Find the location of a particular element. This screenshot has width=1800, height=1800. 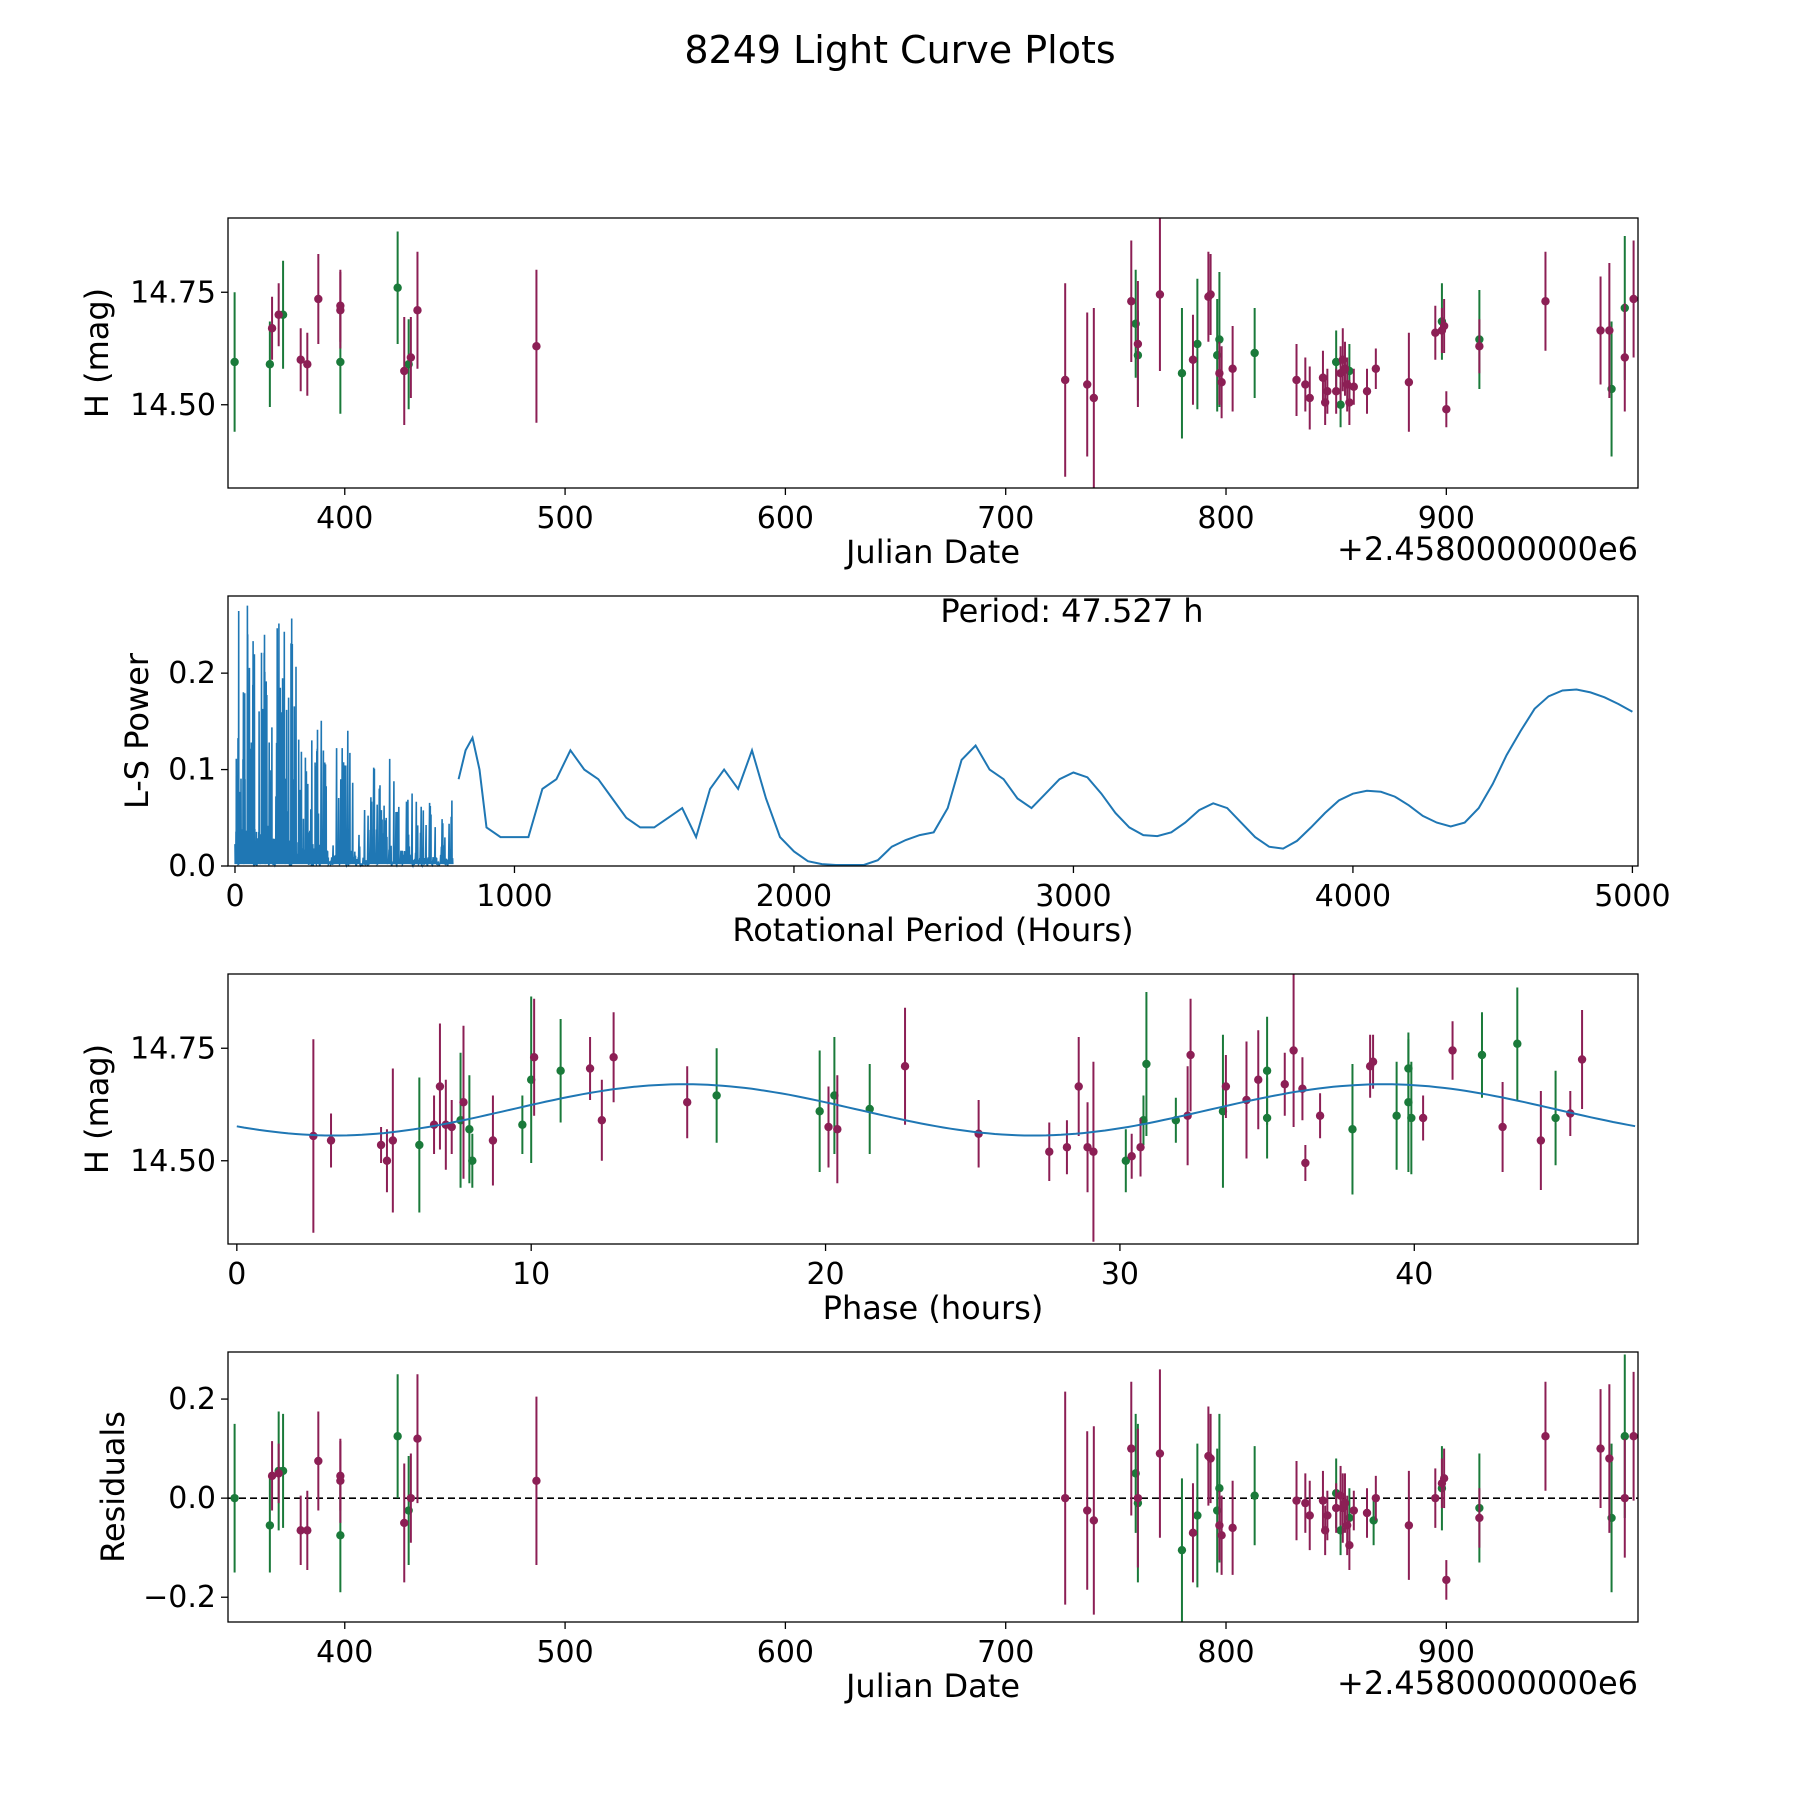

periodogram-xlabel: Rotational Period (Hours) is located at coordinates (932, 930).